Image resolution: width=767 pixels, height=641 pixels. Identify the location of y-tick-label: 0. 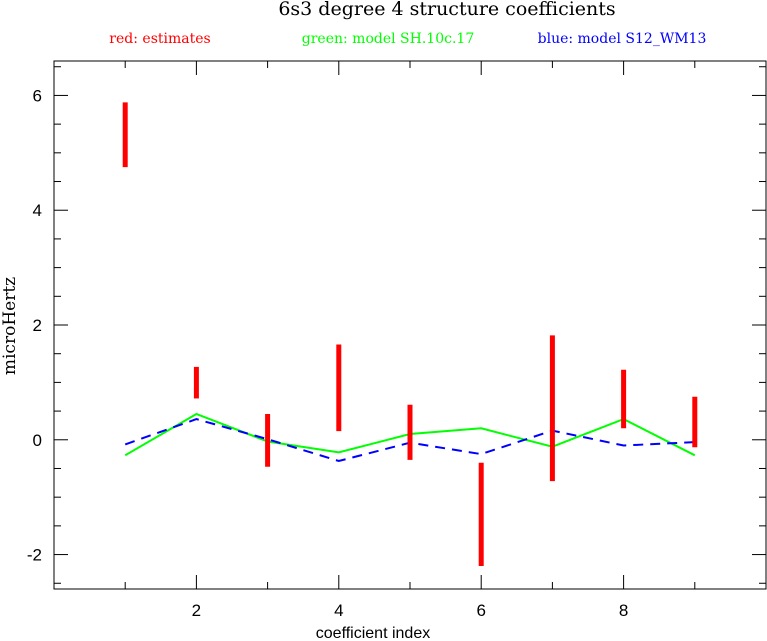
(37, 440).